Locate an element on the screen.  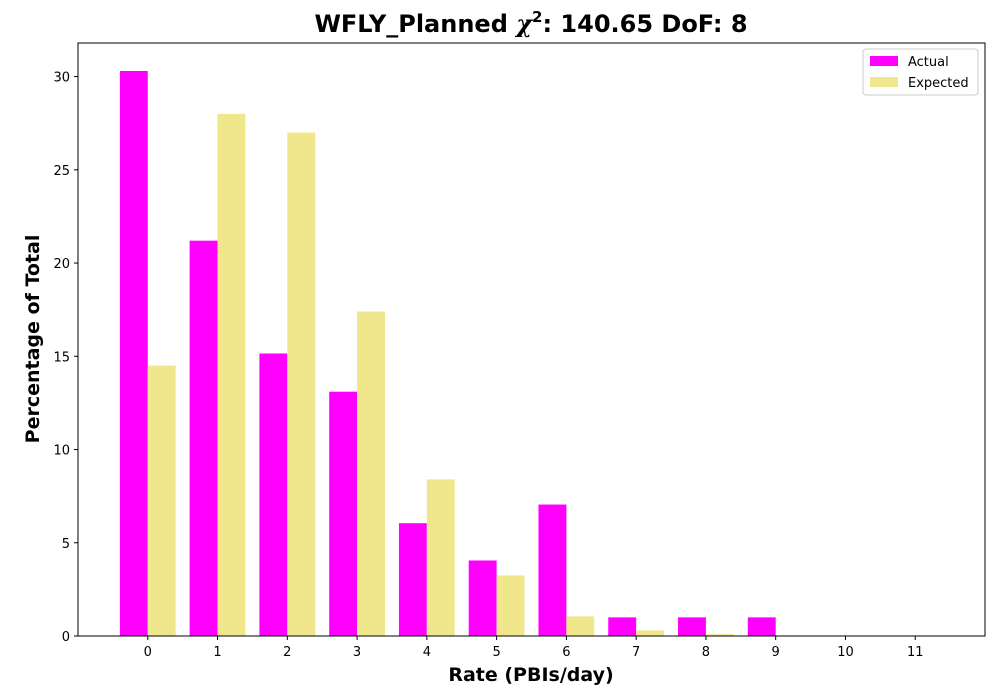
x-tick-label: 7 is located at coordinates (636, 652).